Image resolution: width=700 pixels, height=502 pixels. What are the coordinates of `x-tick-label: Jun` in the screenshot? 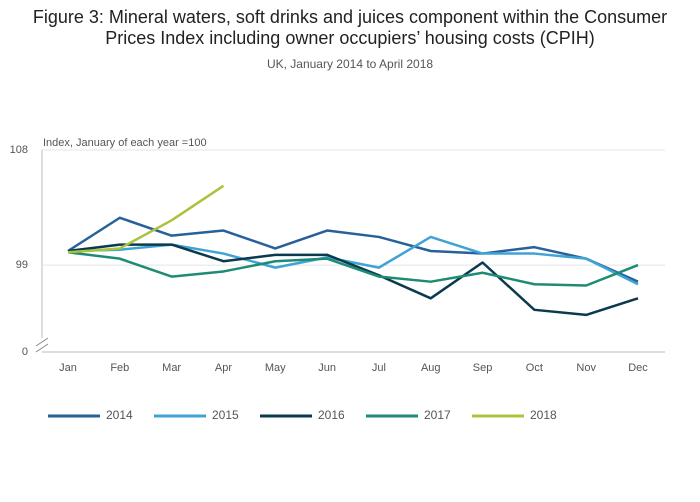 It's located at (327, 368).